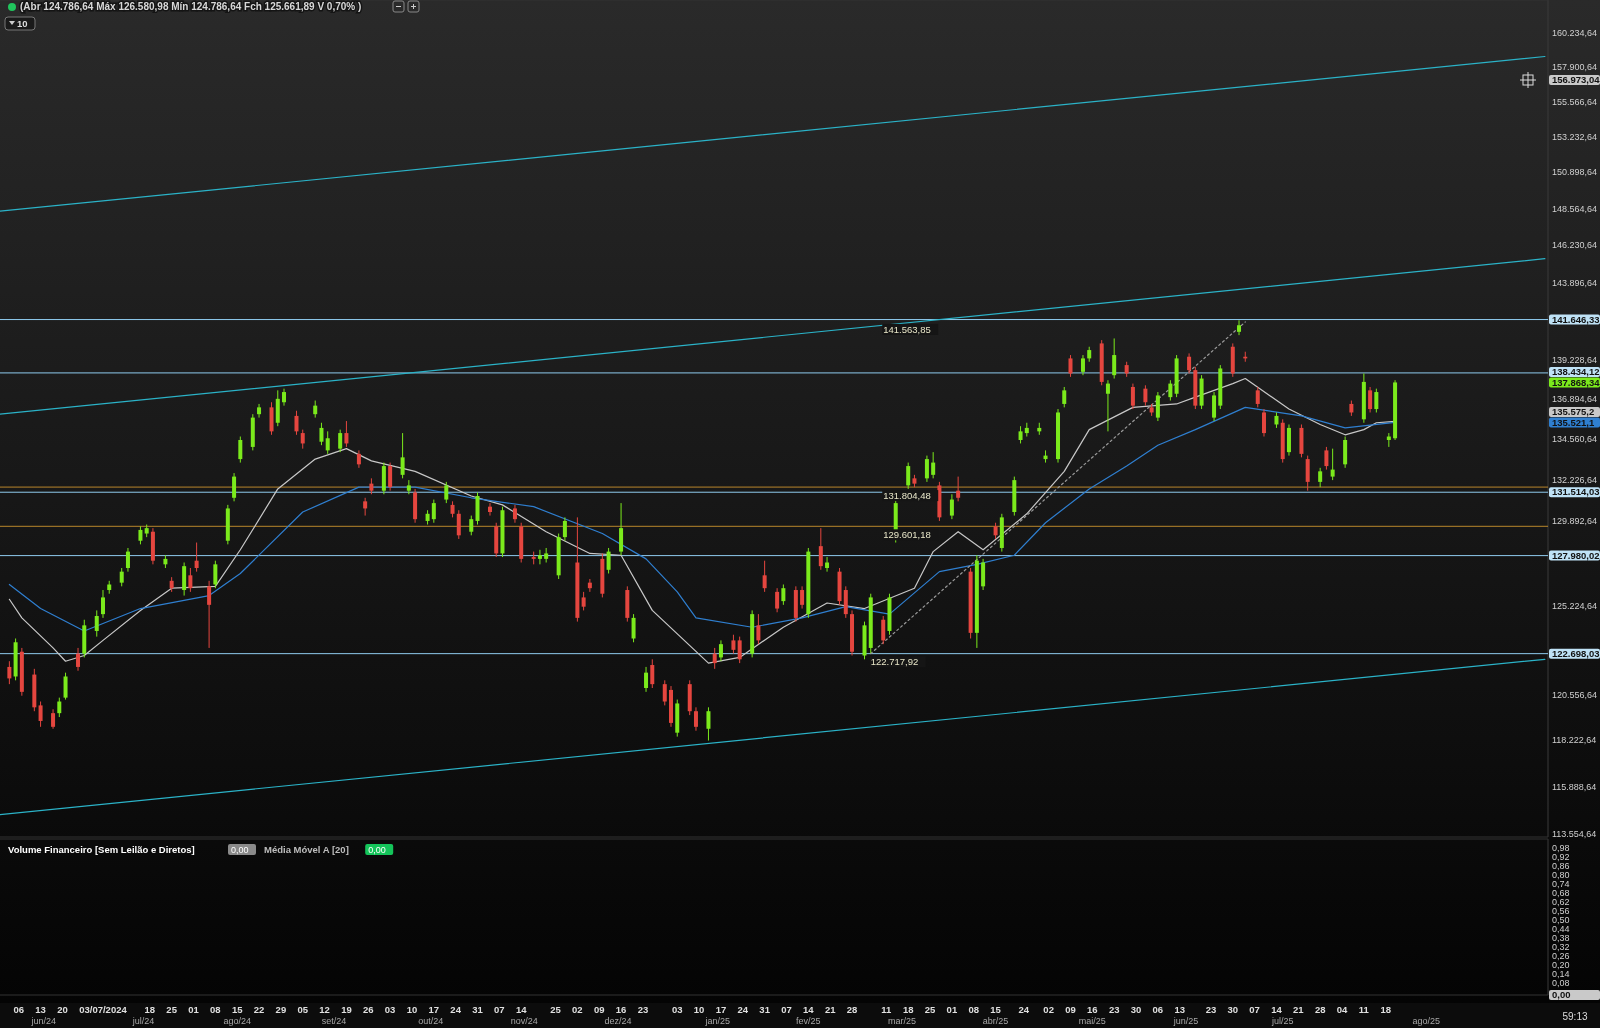 The height and width of the screenshot is (1028, 1600). Describe the element at coordinates (1561, 893) in the screenshot. I see `y-tick-label: 0,68` at that location.